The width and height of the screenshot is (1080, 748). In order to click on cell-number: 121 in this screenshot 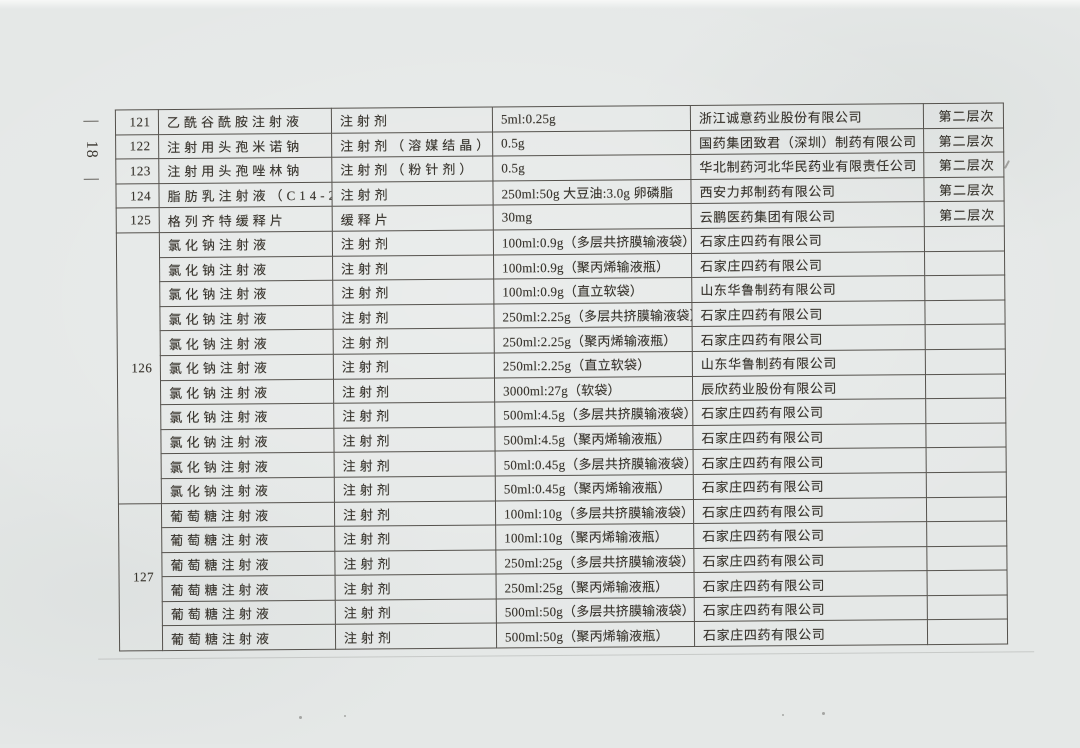, I will do `click(137, 122)`.